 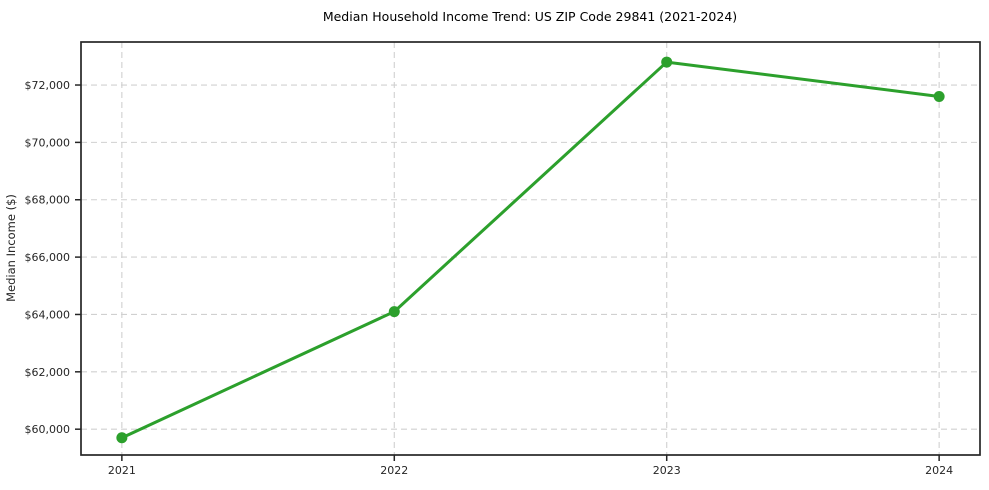 What do you see at coordinates (48, 142) in the screenshot?
I see `y-tick-label: $70,000` at bounding box center [48, 142].